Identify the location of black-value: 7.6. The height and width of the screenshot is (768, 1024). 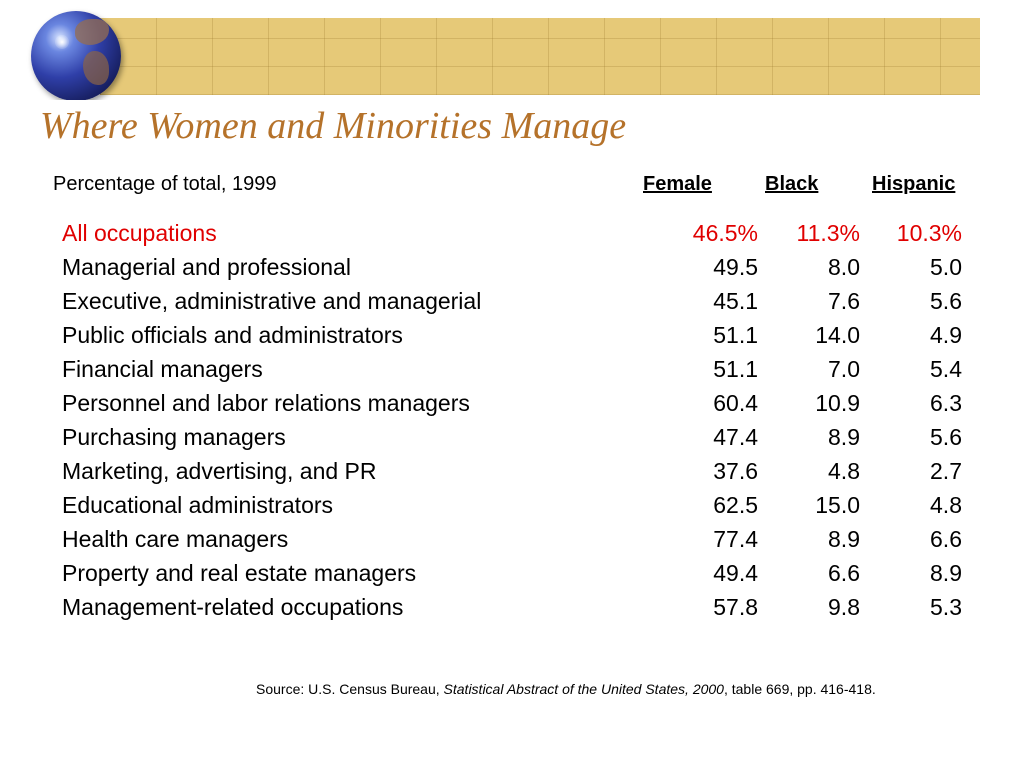
(844, 301).